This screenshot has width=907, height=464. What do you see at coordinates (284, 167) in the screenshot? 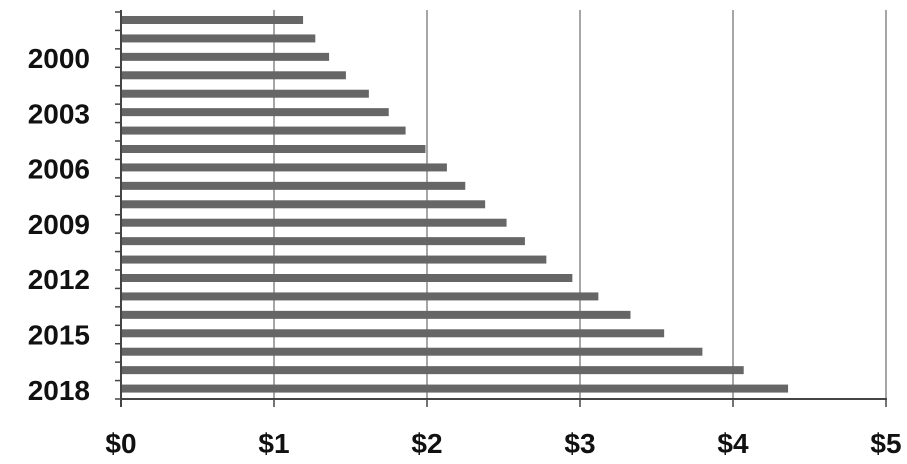
I see `bar-2006` at bounding box center [284, 167].